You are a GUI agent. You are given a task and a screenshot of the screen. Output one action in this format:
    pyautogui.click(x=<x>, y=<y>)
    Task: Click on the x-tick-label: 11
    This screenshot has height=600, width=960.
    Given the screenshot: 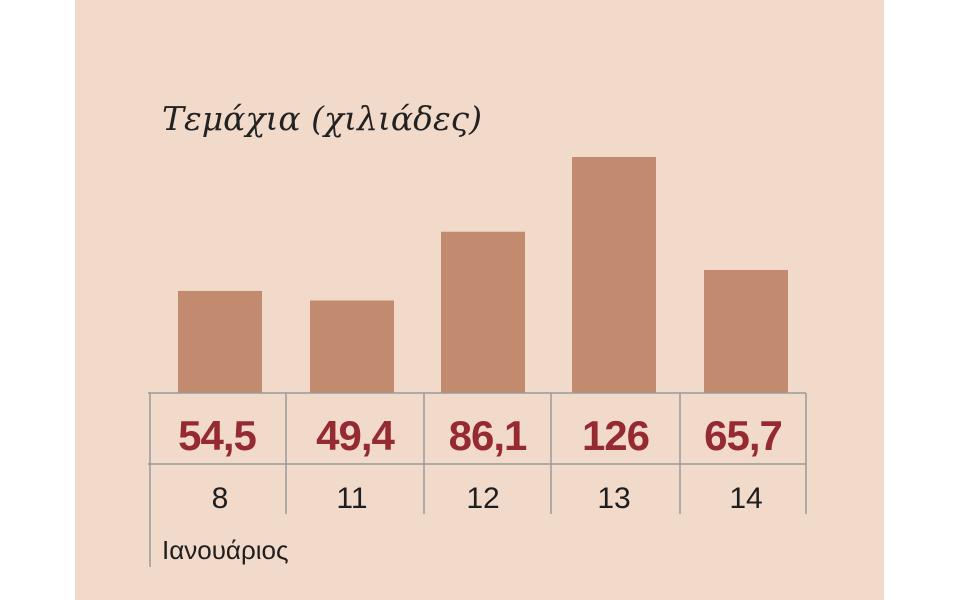 What is the action you would take?
    pyautogui.click(x=351, y=498)
    